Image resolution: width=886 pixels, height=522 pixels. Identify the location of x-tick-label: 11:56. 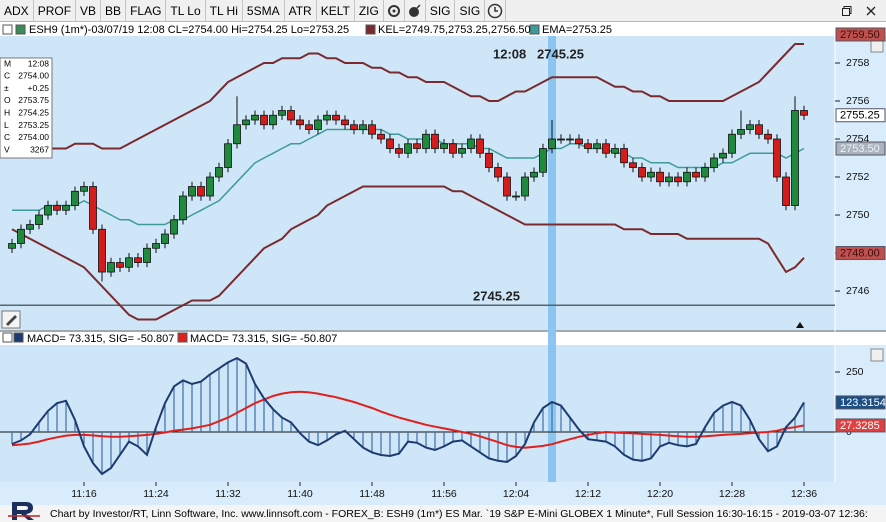
(444, 494).